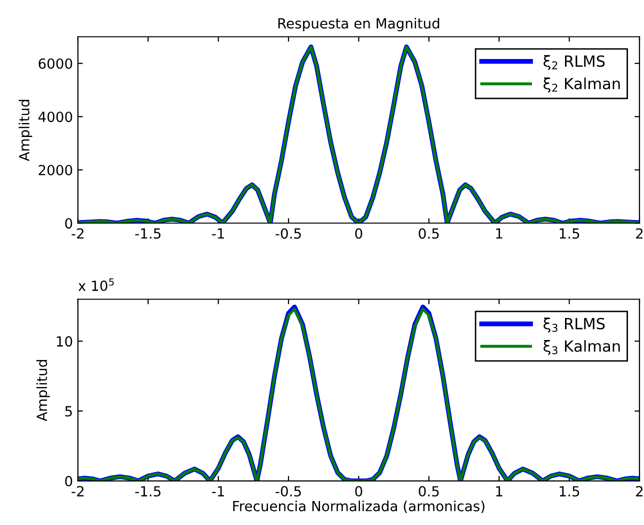  What do you see at coordinates (55, 117) in the screenshot?
I see `y-tick-label: 4000` at bounding box center [55, 117].